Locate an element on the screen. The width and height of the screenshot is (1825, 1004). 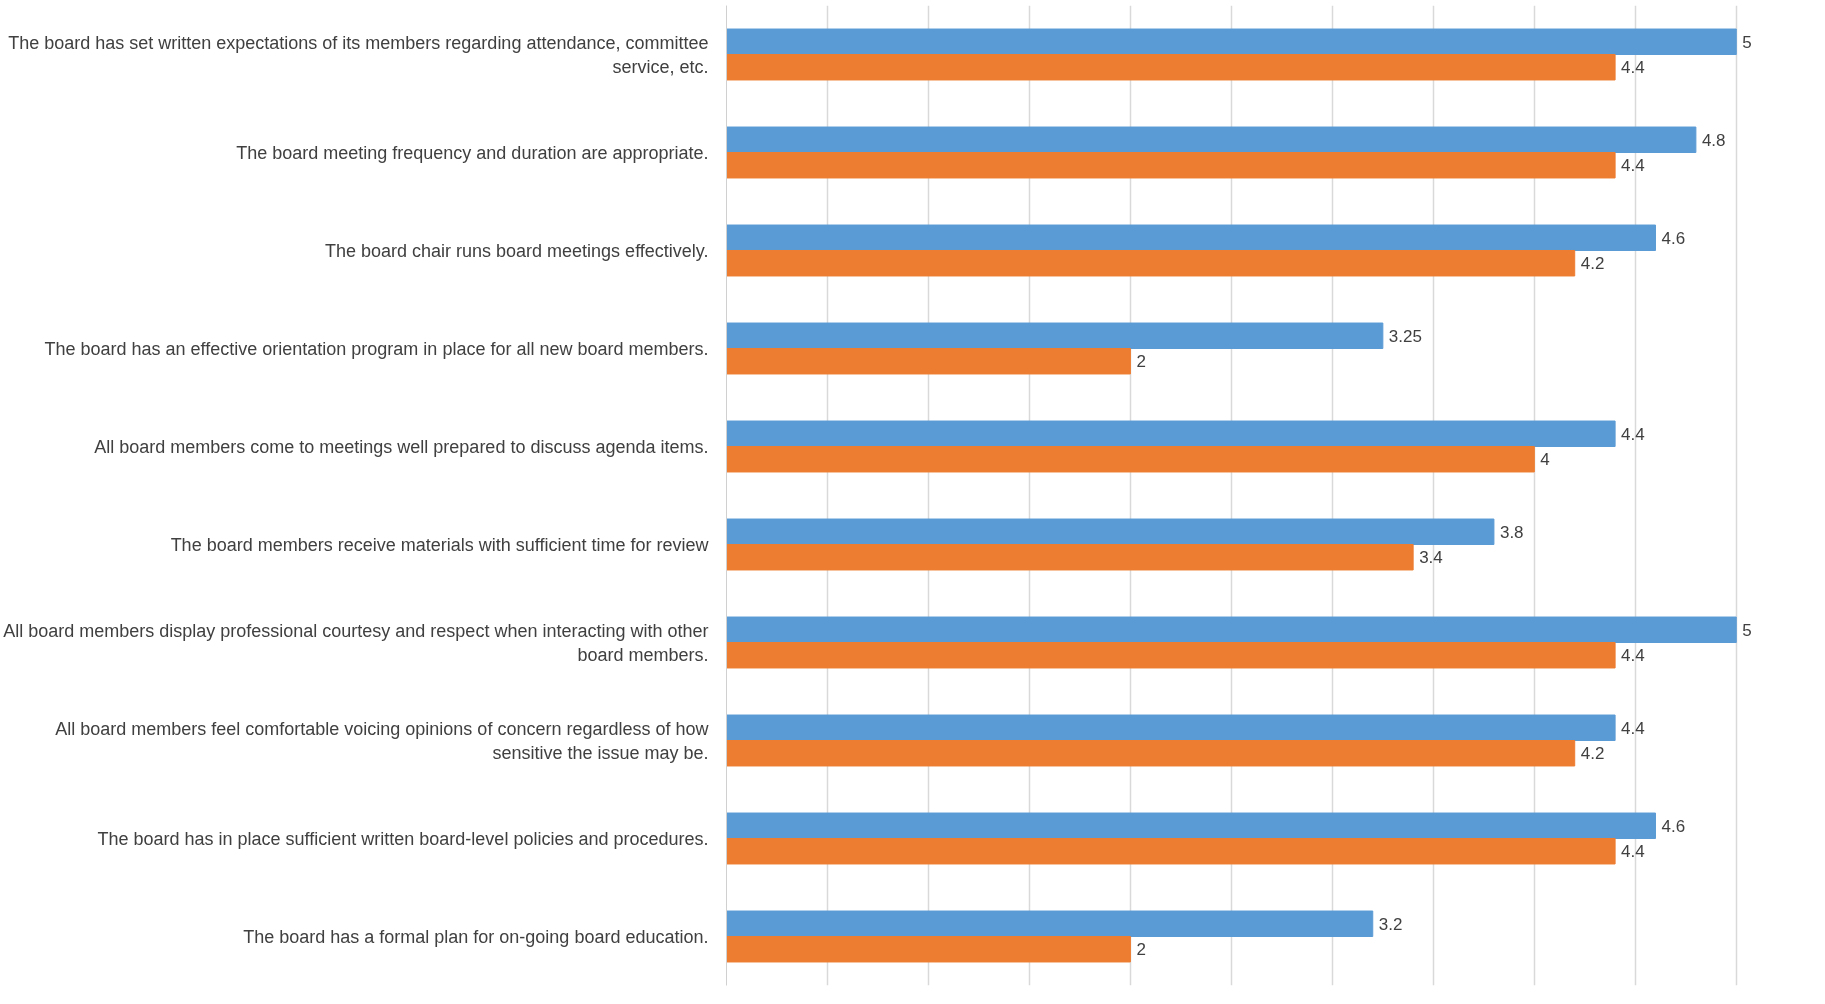
data-label: 3.8 is located at coordinates (1511, 532).